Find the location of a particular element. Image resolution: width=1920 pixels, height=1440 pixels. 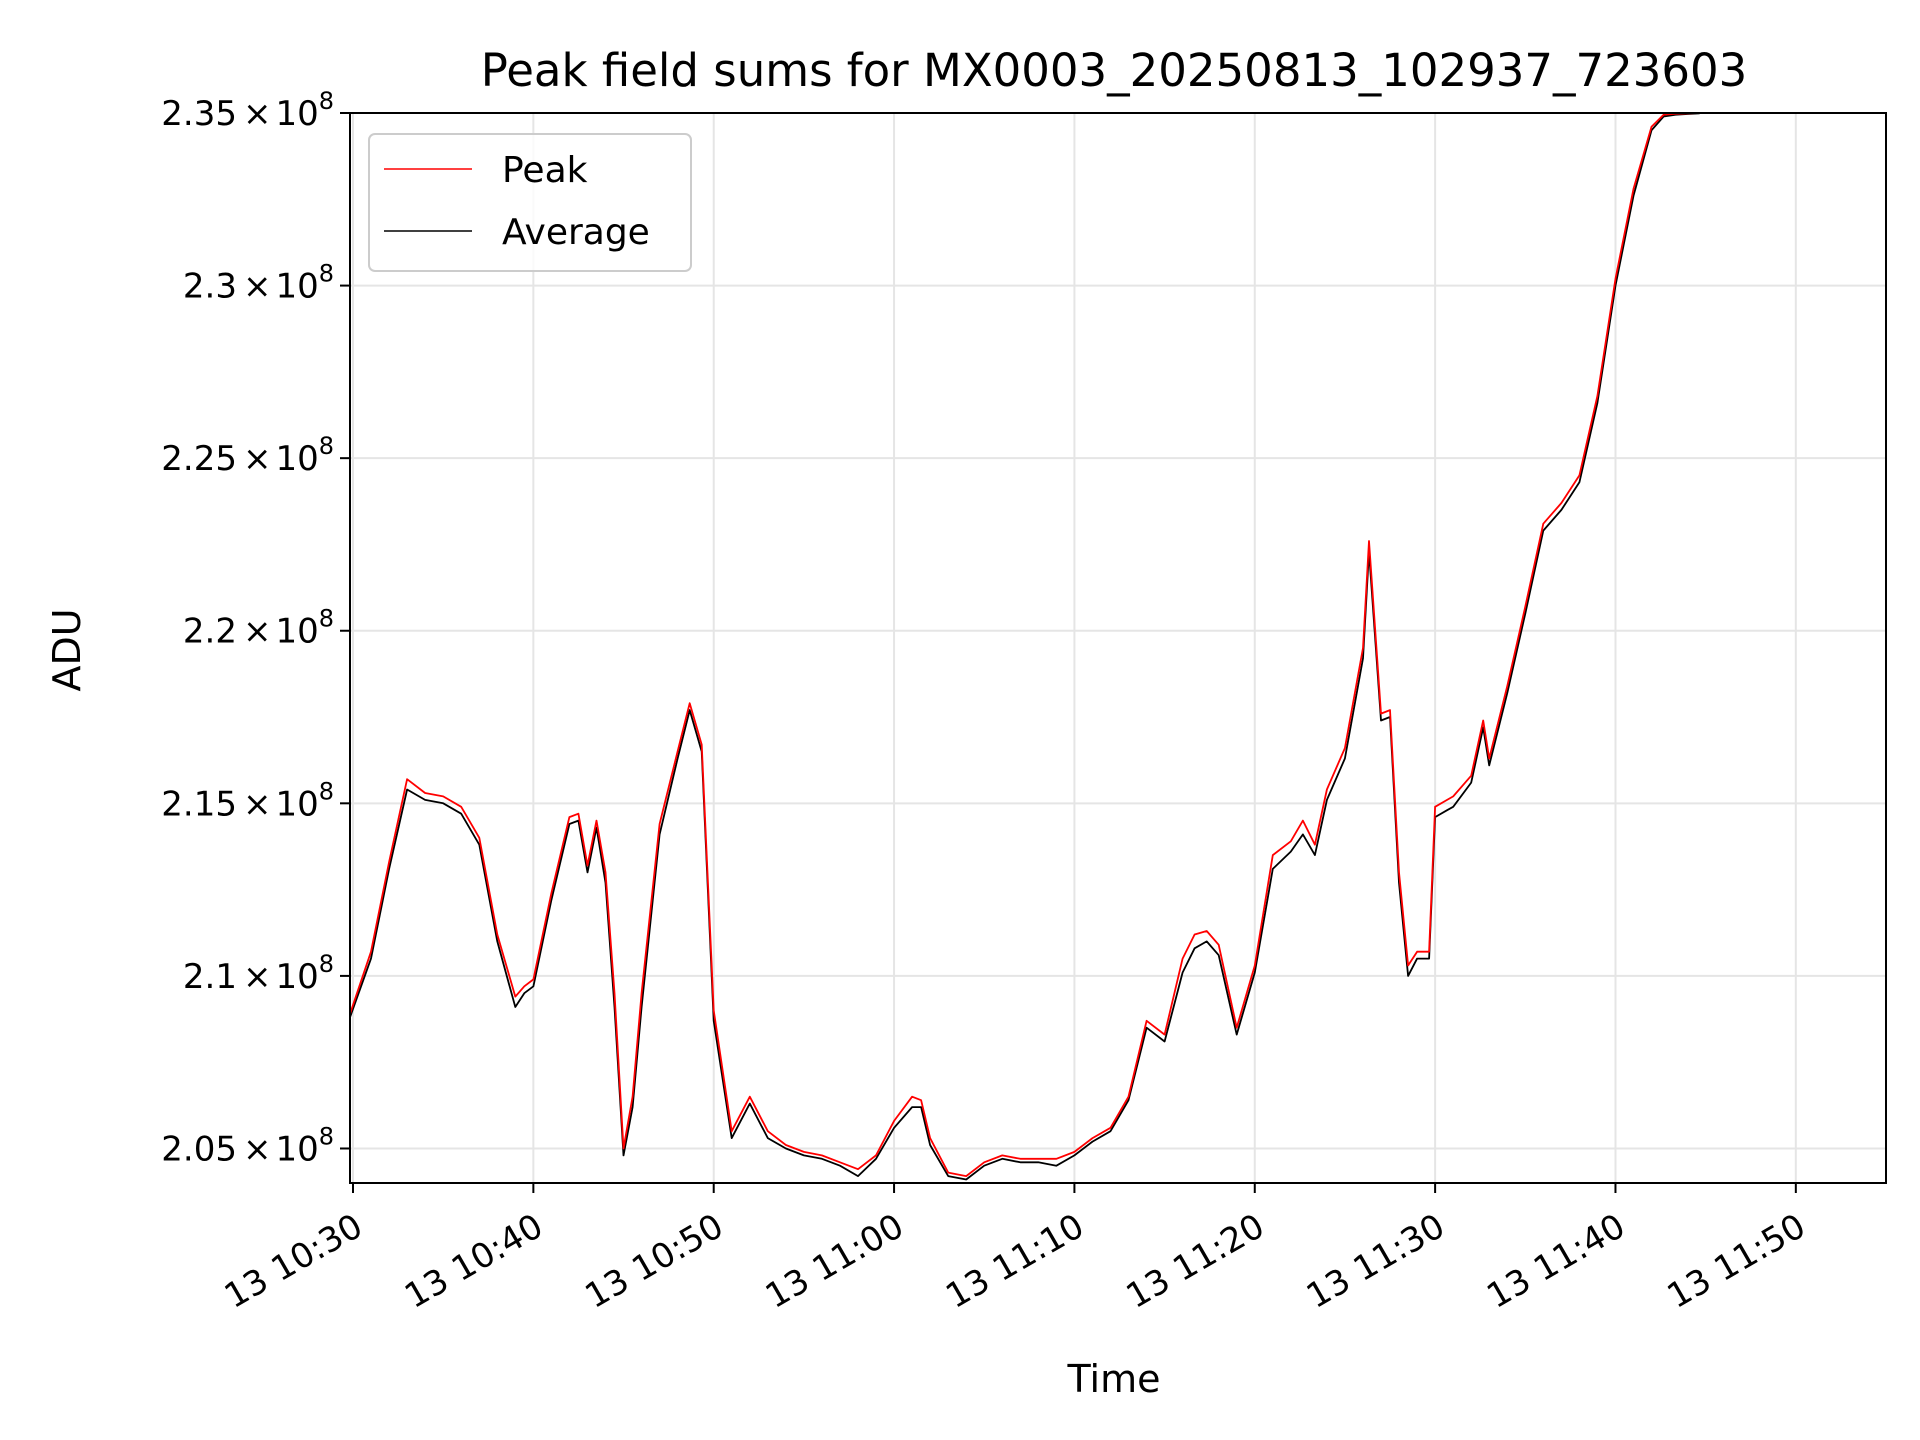

y-tick-mantissa: 2.2 is located at coordinates (210, 632).